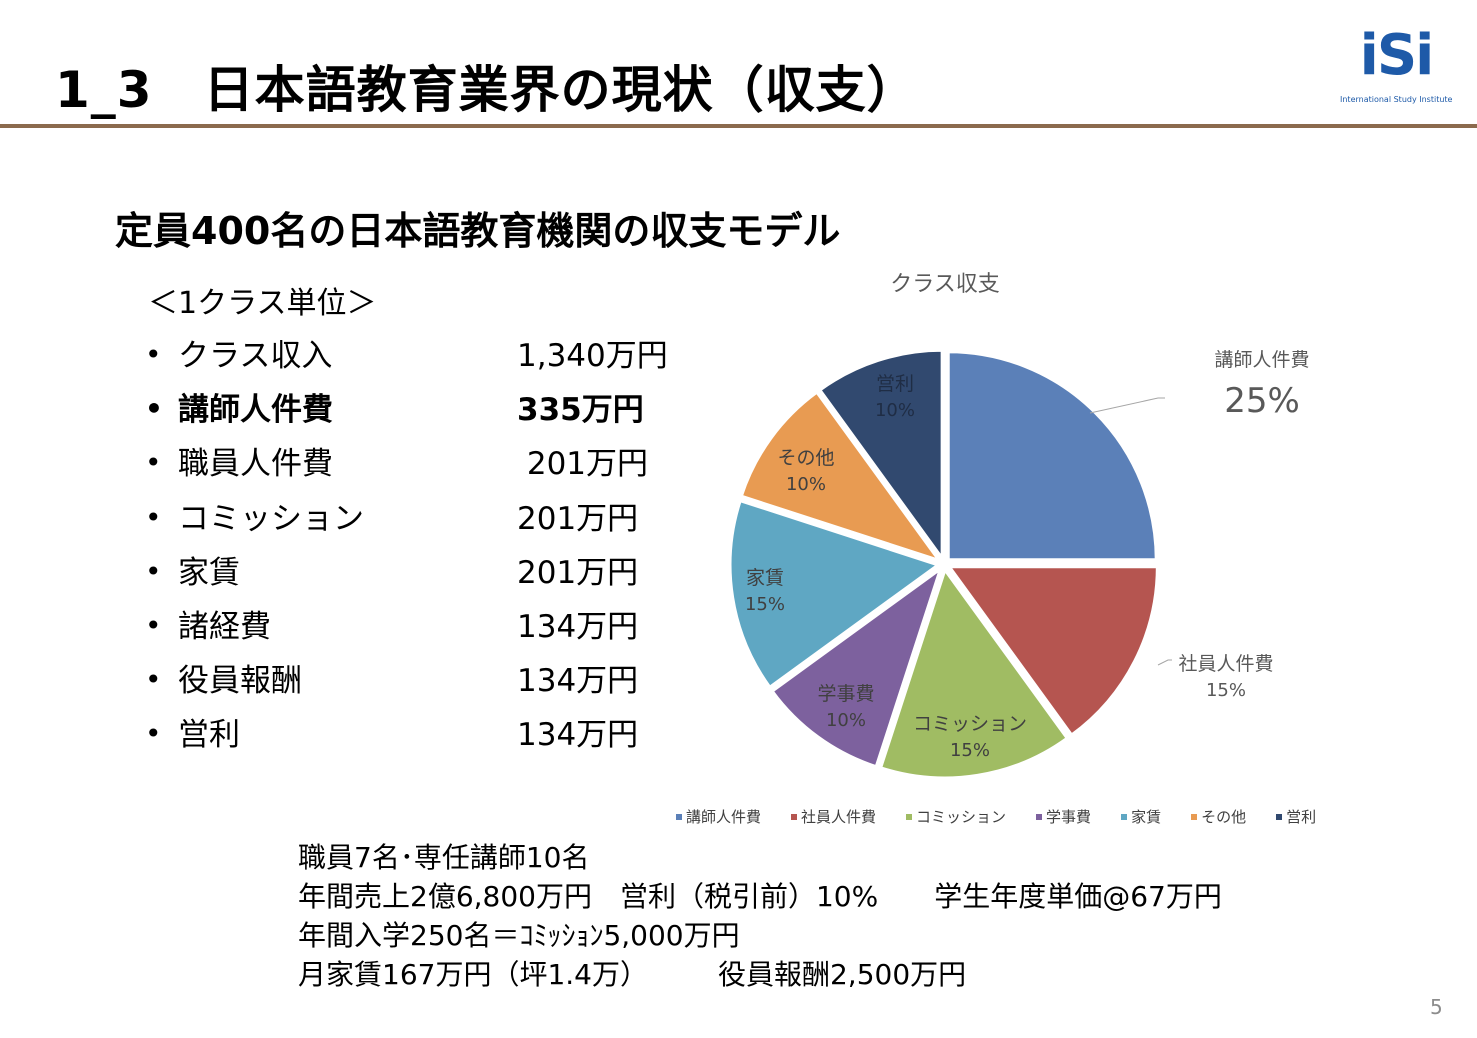 The height and width of the screenshot is (1038, 1477). Describe the element at coordinates (760, 896) in the screenshot. I see `note-line: 年間売上2億6,800万円 営利（税引前）10% 学生年度単価@67万円` at that location.